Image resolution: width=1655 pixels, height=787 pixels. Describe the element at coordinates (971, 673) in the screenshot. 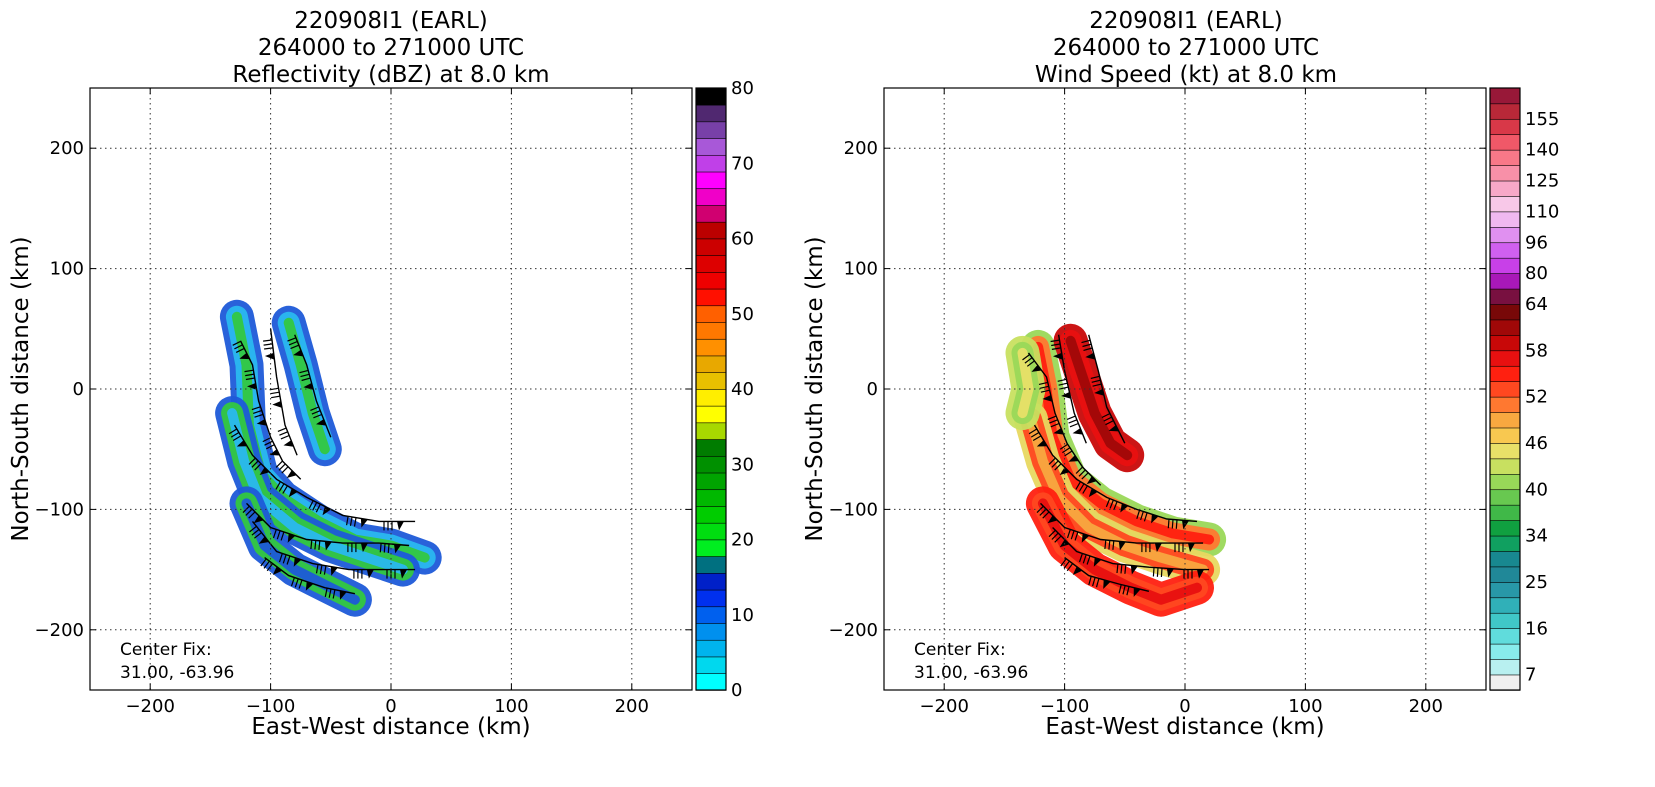

I see `center-fix-annotation: 31.00, -63.96` at that location.